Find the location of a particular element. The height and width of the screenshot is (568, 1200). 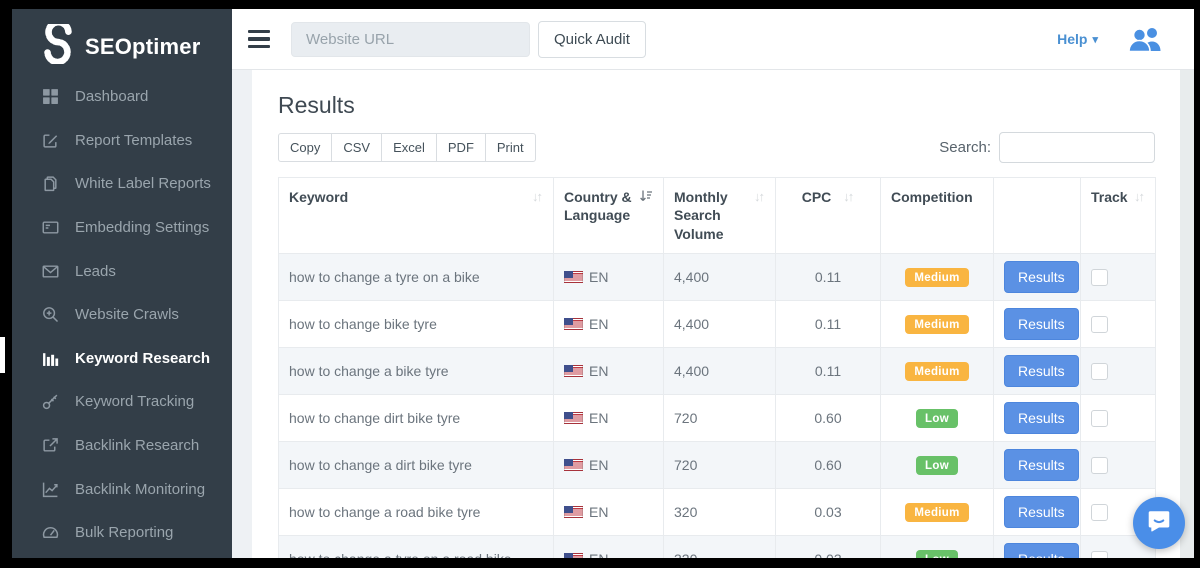

sidebar-item-label: Leads is located at coordinates (95, 271).